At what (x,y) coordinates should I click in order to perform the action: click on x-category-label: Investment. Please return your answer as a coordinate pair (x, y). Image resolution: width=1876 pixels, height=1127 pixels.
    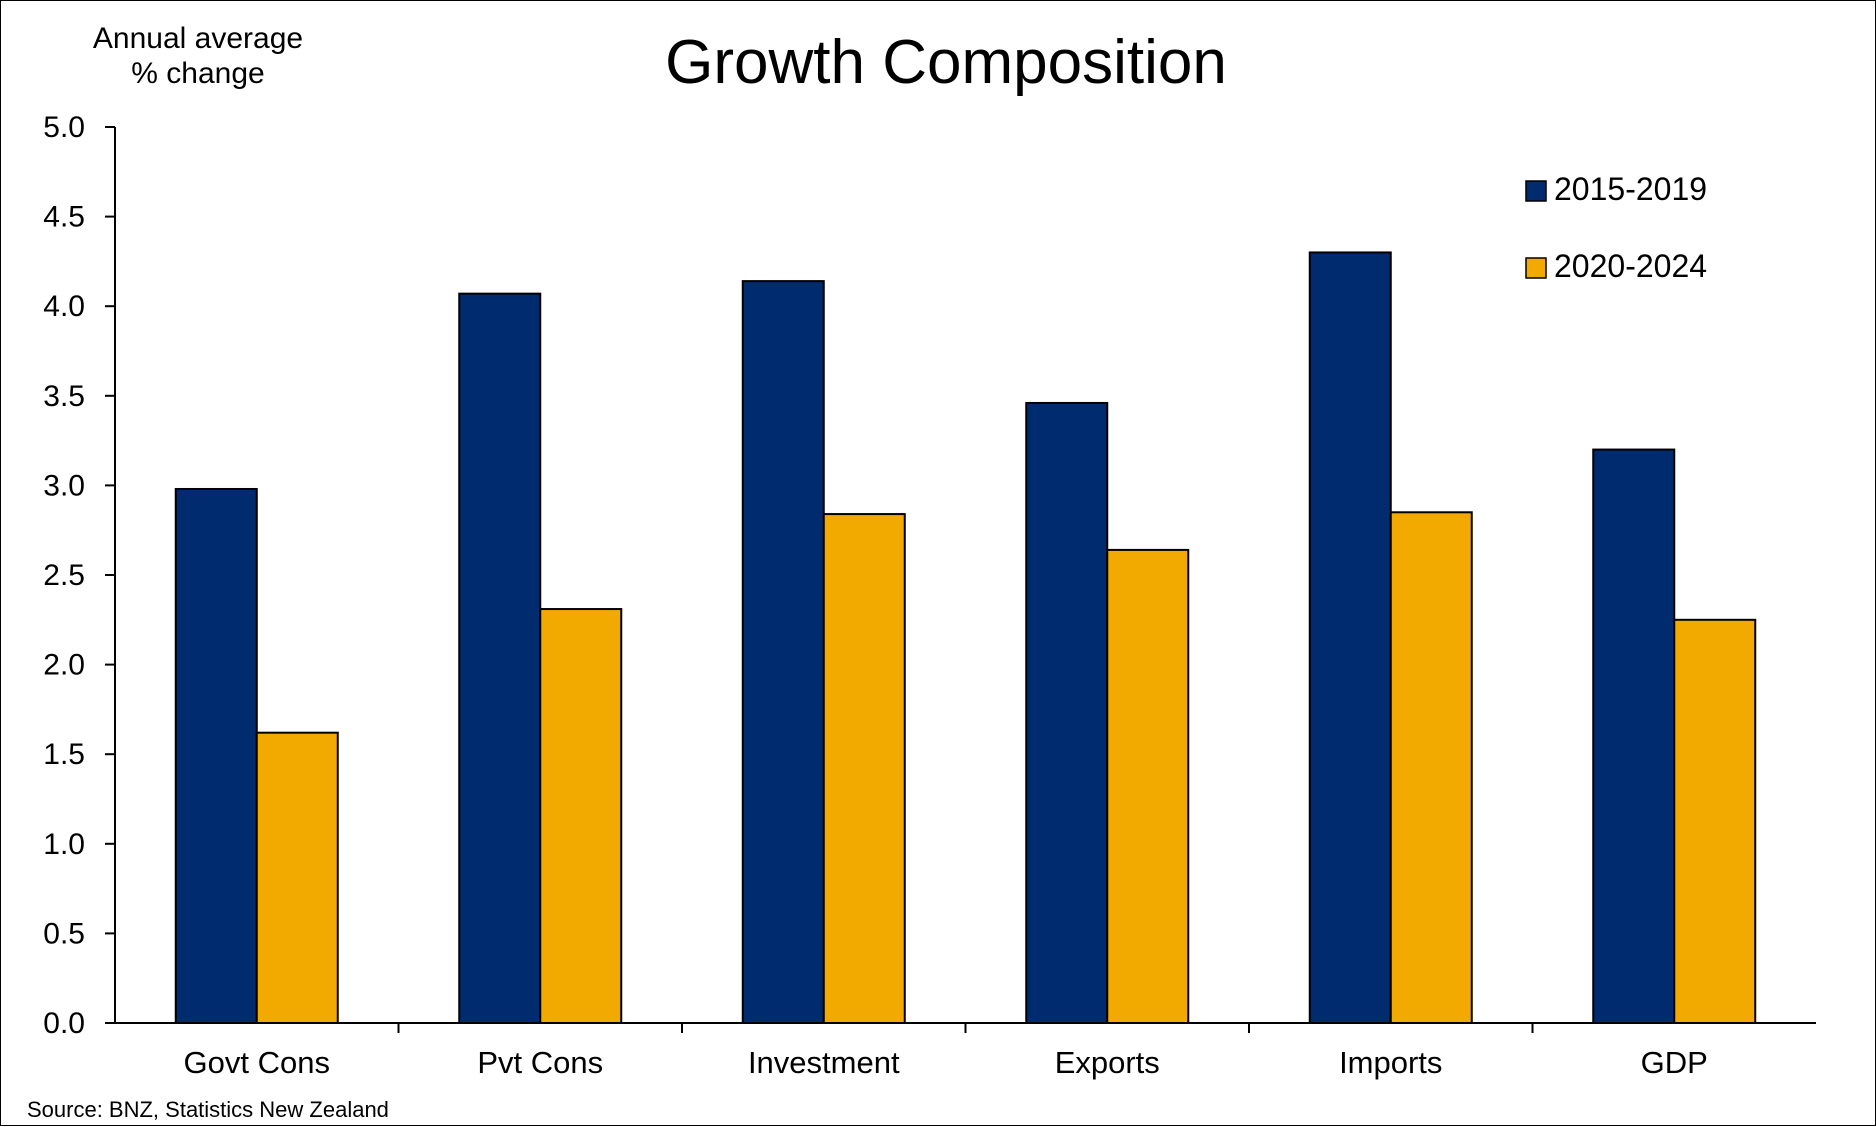
    Looking at the image, I should click on (824, 1062).